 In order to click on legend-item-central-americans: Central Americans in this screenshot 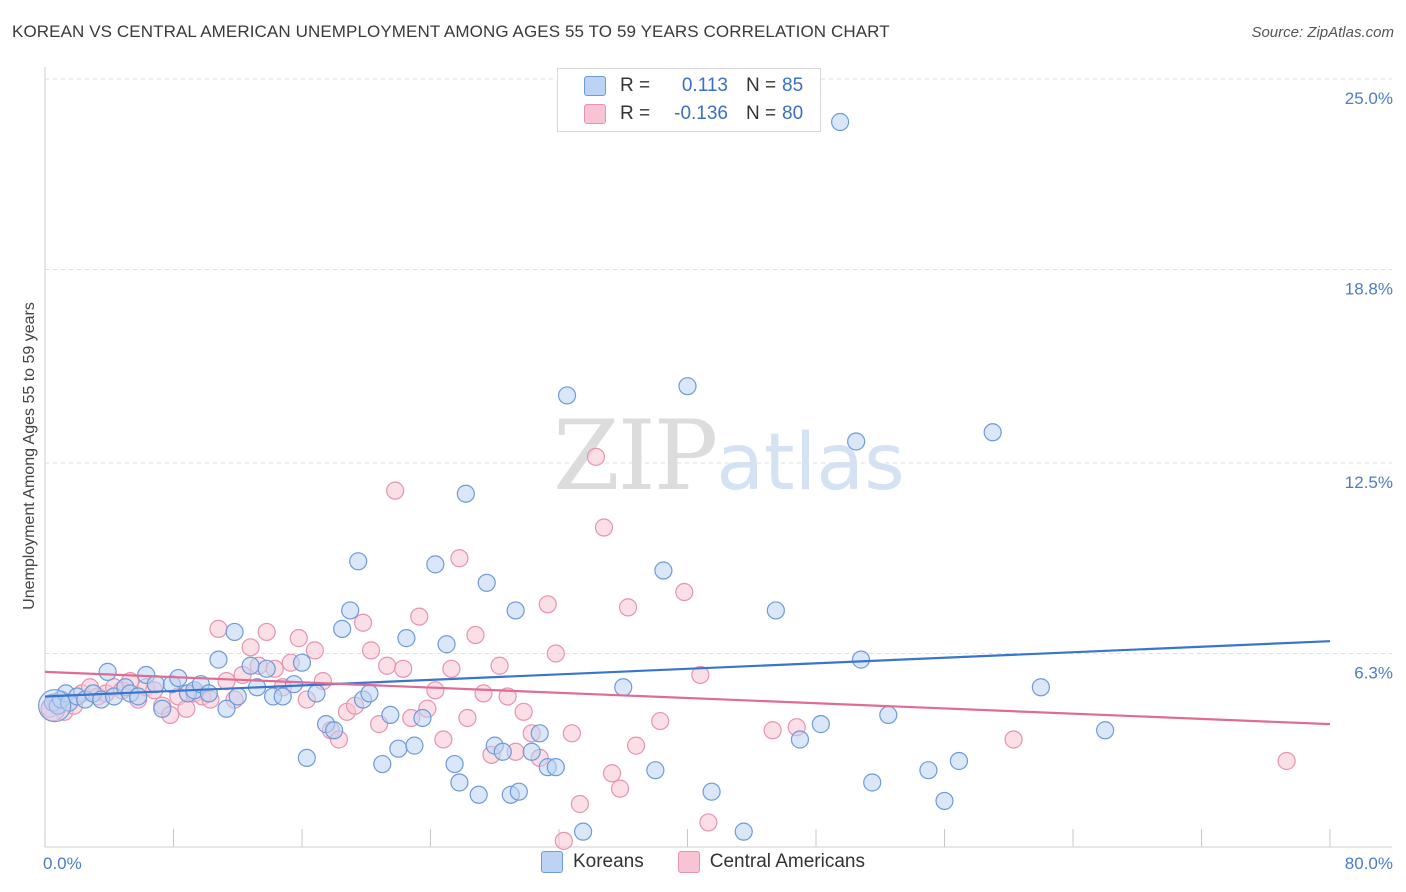, I will do `click(771, 862)`.